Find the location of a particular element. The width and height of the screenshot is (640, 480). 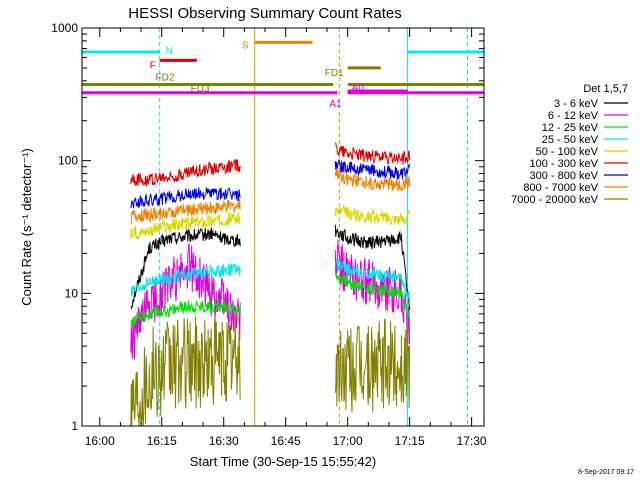

legend-label-300-800-kev: 300 - 800 keV is located at coordinates (564, 176).